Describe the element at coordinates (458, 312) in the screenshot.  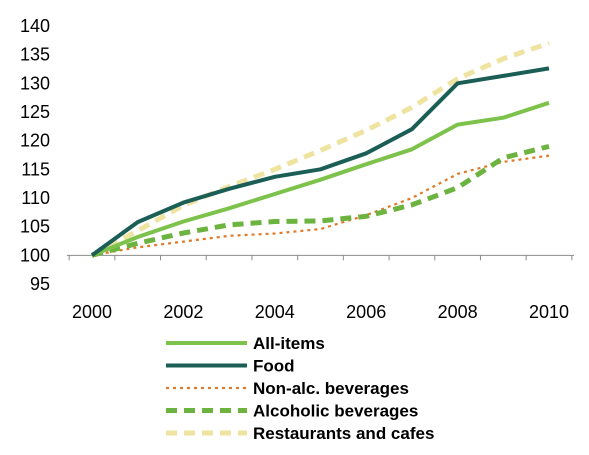
I see `x-tick-label: 2008` at that location.